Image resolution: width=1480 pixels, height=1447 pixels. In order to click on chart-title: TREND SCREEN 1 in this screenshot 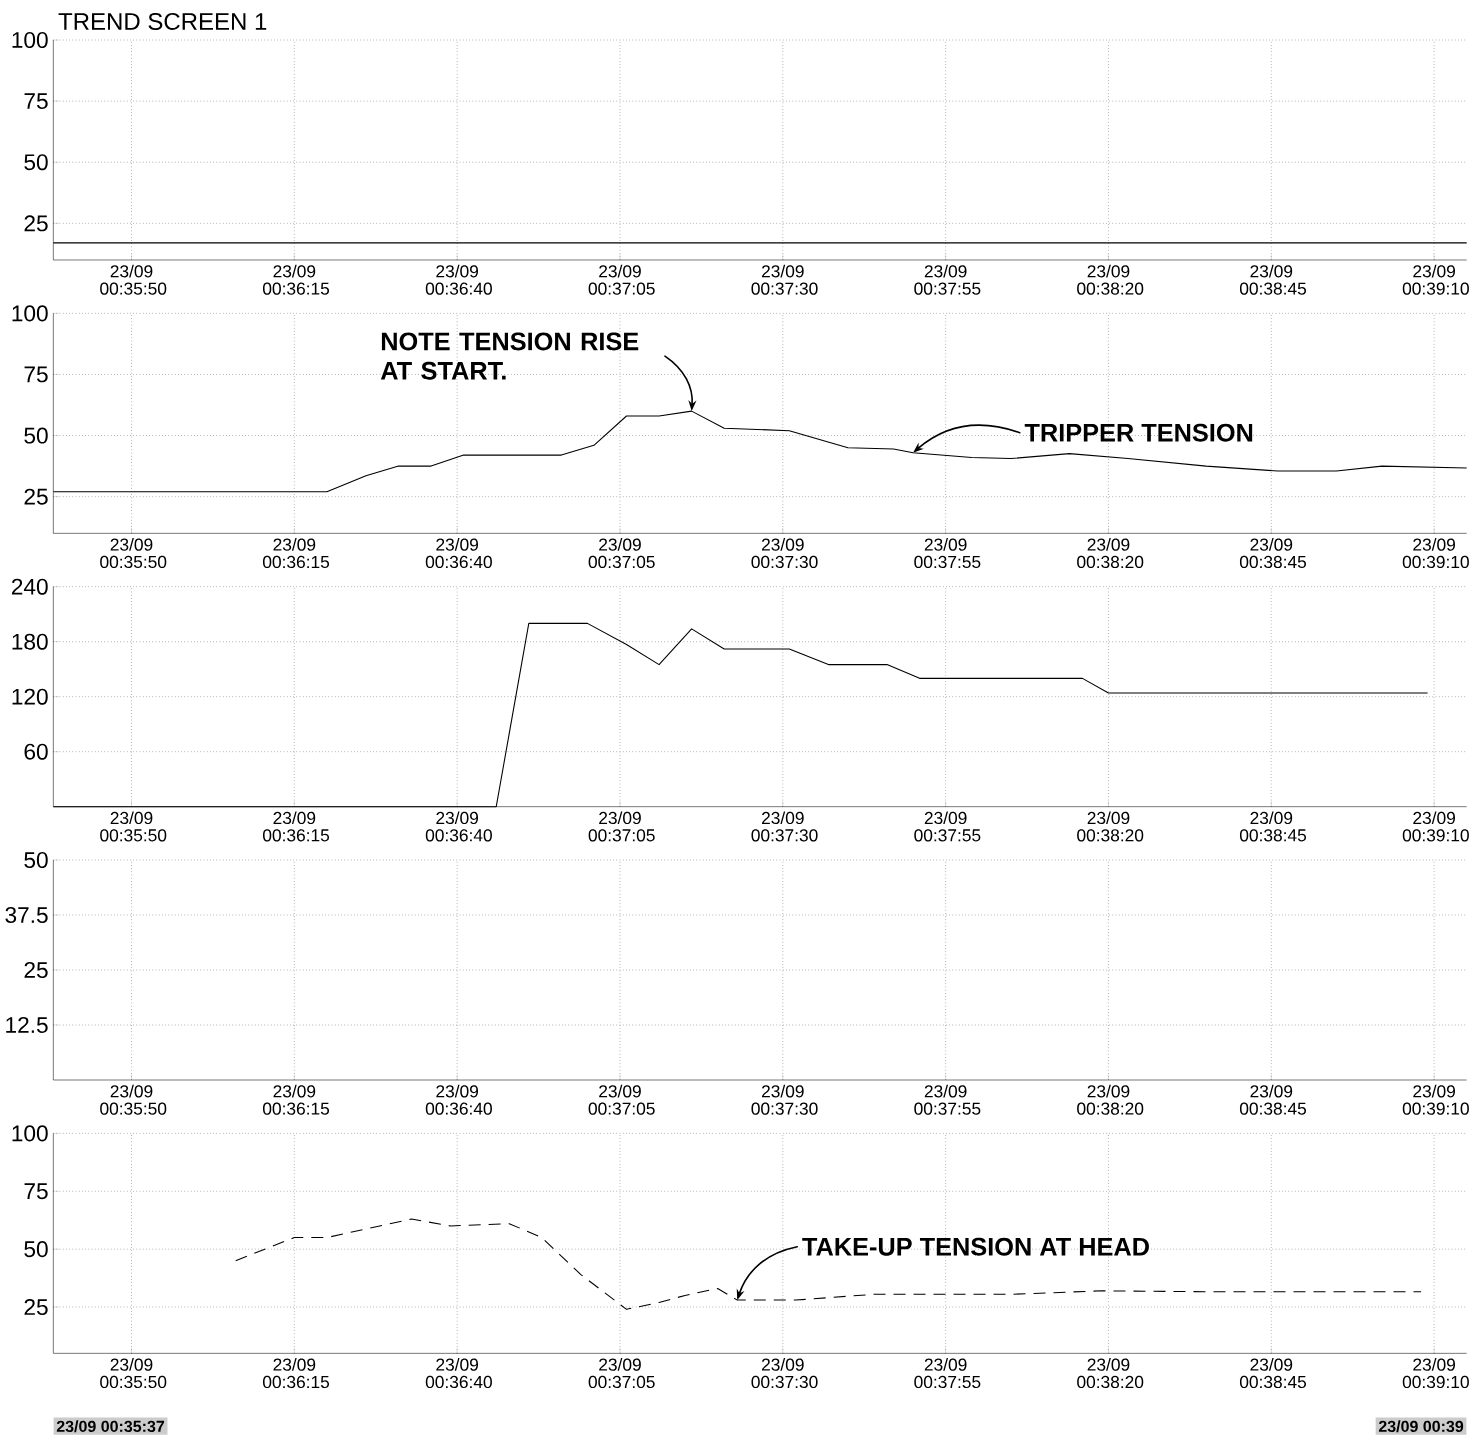, I will do `click(162, 22)`.